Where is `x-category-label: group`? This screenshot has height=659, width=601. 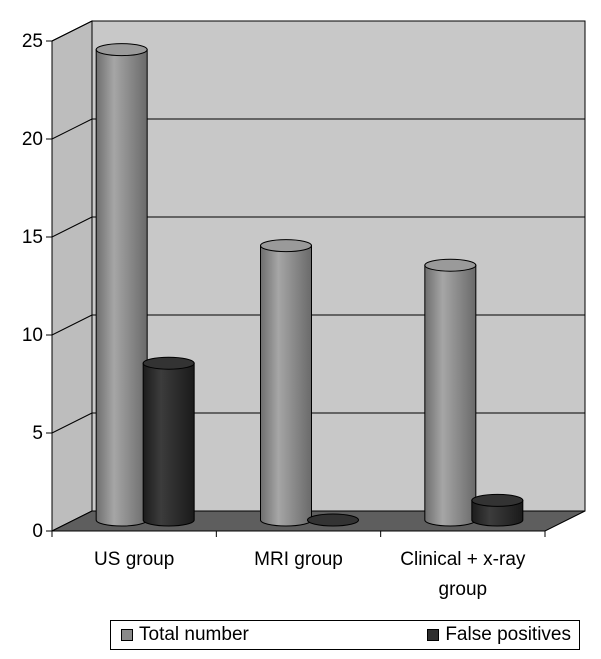
x-category-label: group is located at coordinates (463, 589).